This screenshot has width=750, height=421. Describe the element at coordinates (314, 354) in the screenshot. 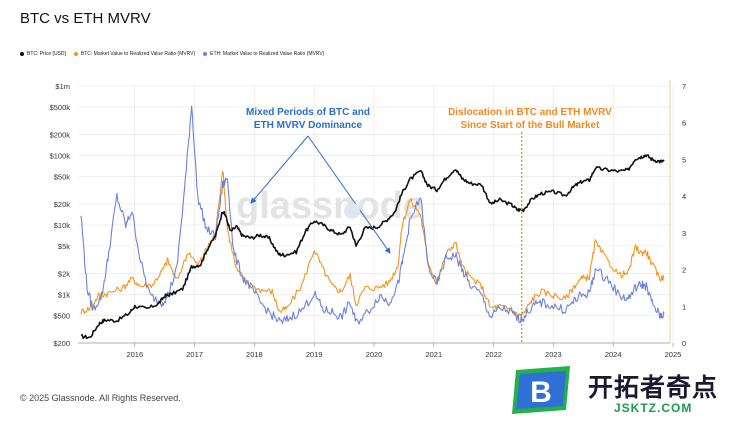

I see `x-tick-label: 2019` at that location.